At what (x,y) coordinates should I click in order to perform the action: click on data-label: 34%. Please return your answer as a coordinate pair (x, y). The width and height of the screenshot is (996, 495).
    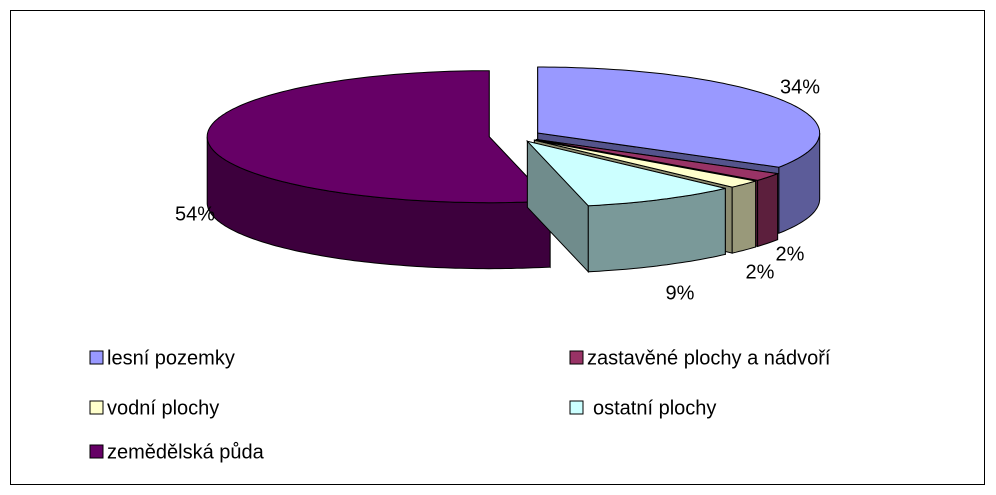
    Looking at the image, I should click on (800, 87).